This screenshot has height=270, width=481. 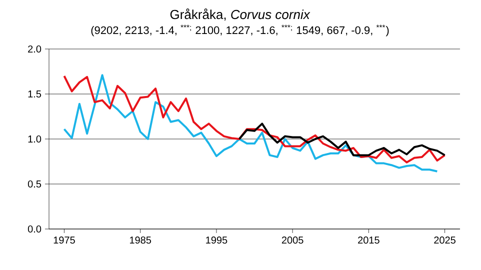 What do you see at coordinates (369, 240) in the screenshot?
I see `x-tick-label: 2015` at bounding box center [369, 240].